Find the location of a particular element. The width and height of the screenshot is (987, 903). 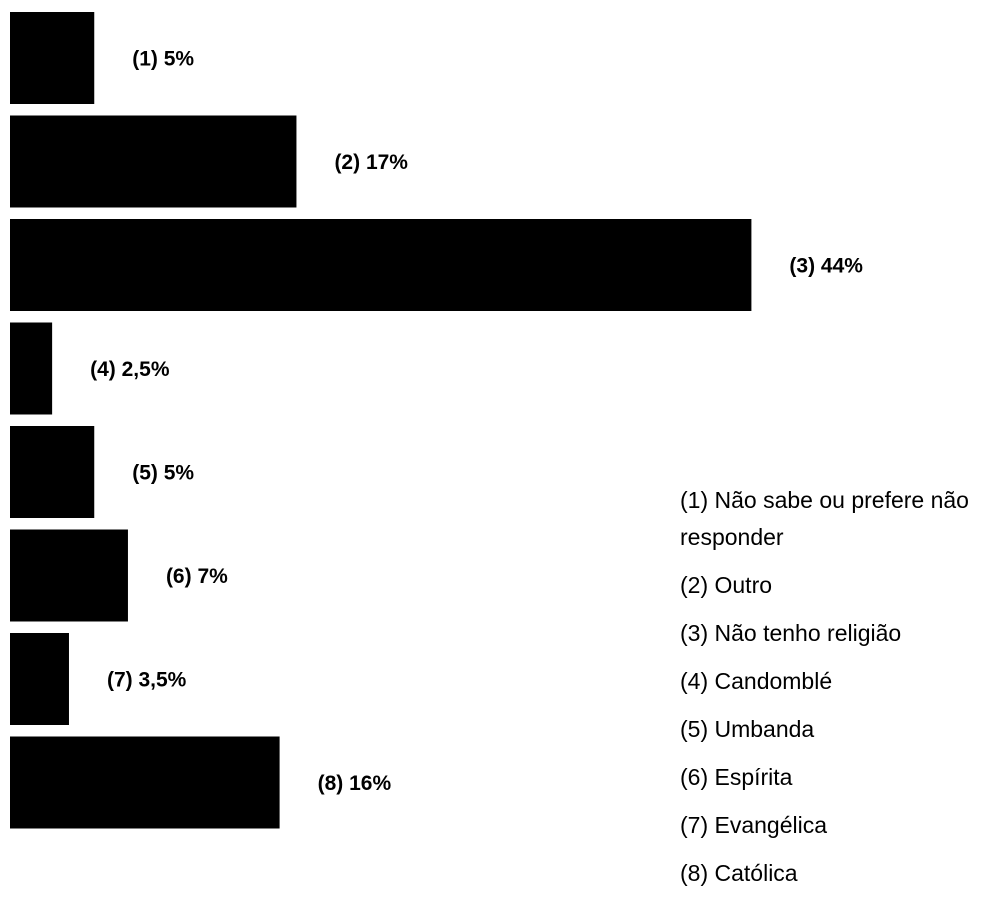

legend-entry: (1) Não sabe ou prefere não responder is located at coordinates (824, 518).